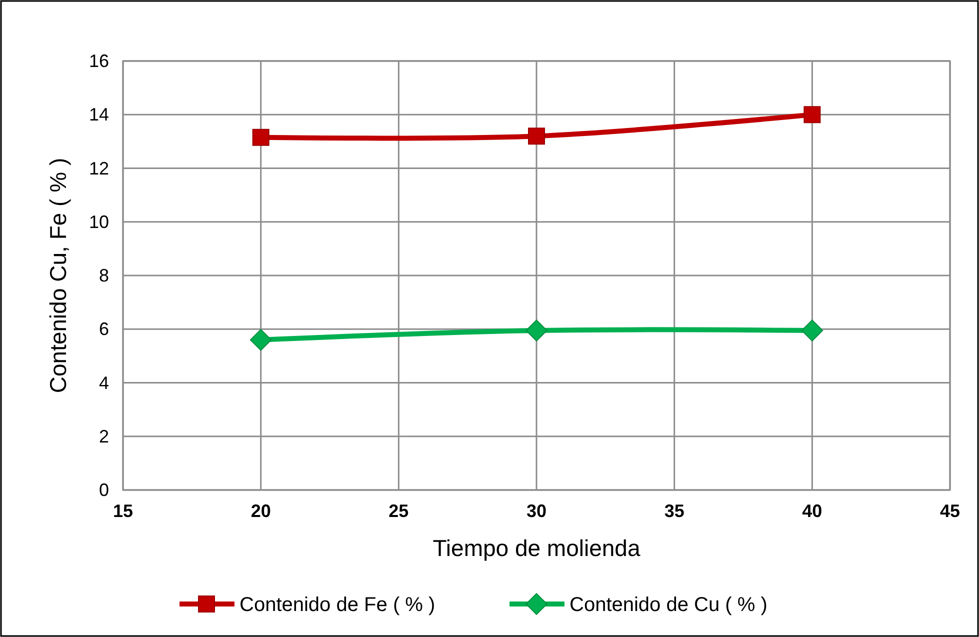 The height and width of the screenshot is (637, 979). What do you see at coordinates (536, 548) in the screenshot?
I see `x-axis-title: Tiempo de molienda` at bounding box center [536, 548].